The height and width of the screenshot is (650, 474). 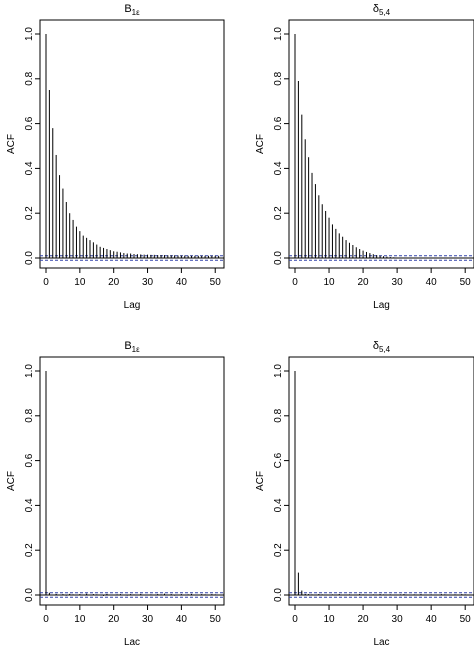 I want to click on y-tick-label: C.6, so click(x=278, y=460).